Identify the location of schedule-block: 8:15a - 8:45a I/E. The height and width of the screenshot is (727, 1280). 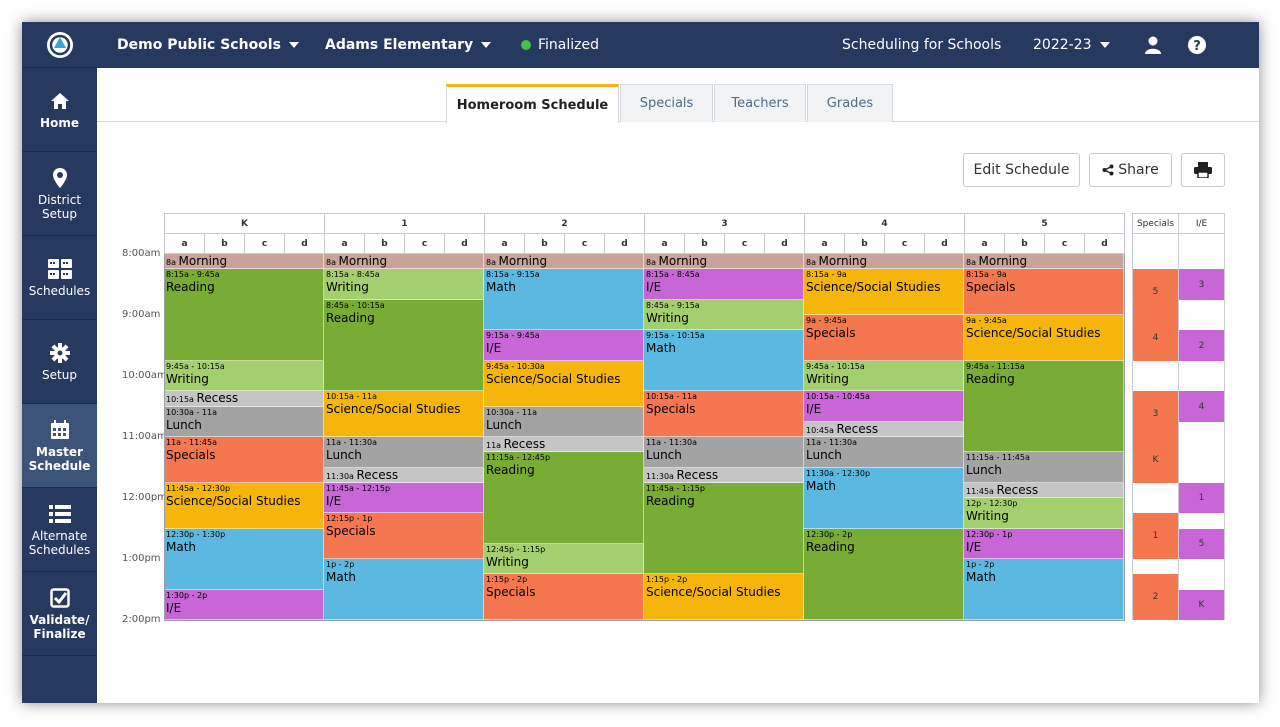
(724, 284).